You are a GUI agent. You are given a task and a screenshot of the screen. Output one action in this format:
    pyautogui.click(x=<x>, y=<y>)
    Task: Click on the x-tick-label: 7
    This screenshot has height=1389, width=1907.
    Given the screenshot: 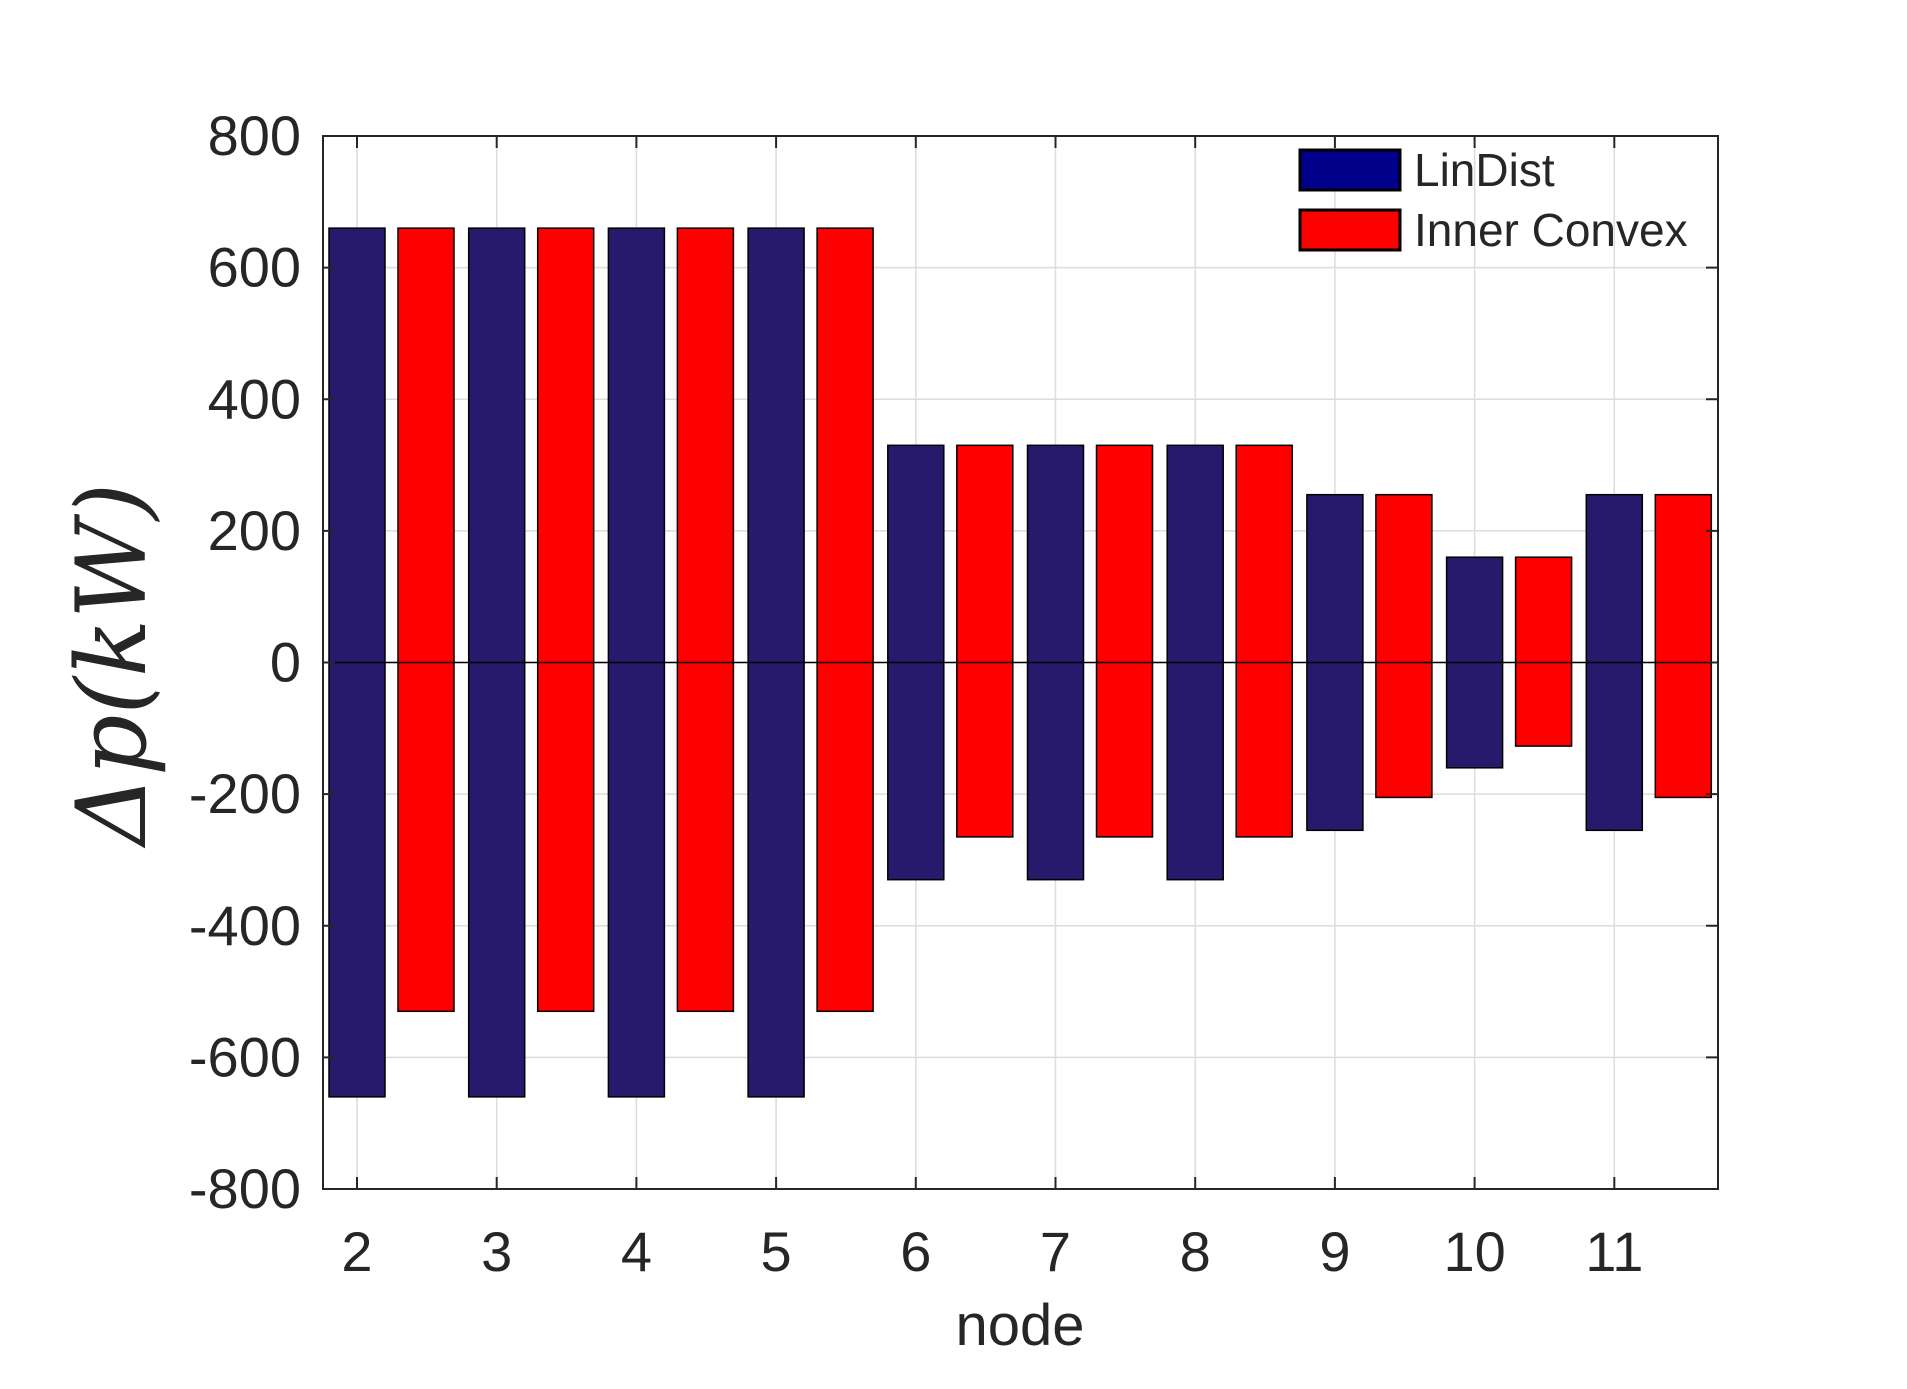 What is the action you would take?
    pyautogui.click(x=1055, y=1251)
    